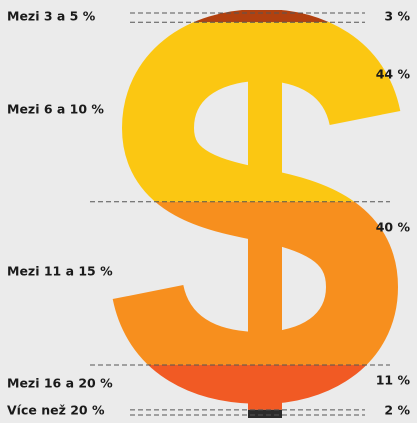 The image size is (417, 423). I want to click on category-label: Mezi 6 a 10 %, so click(55, 109).